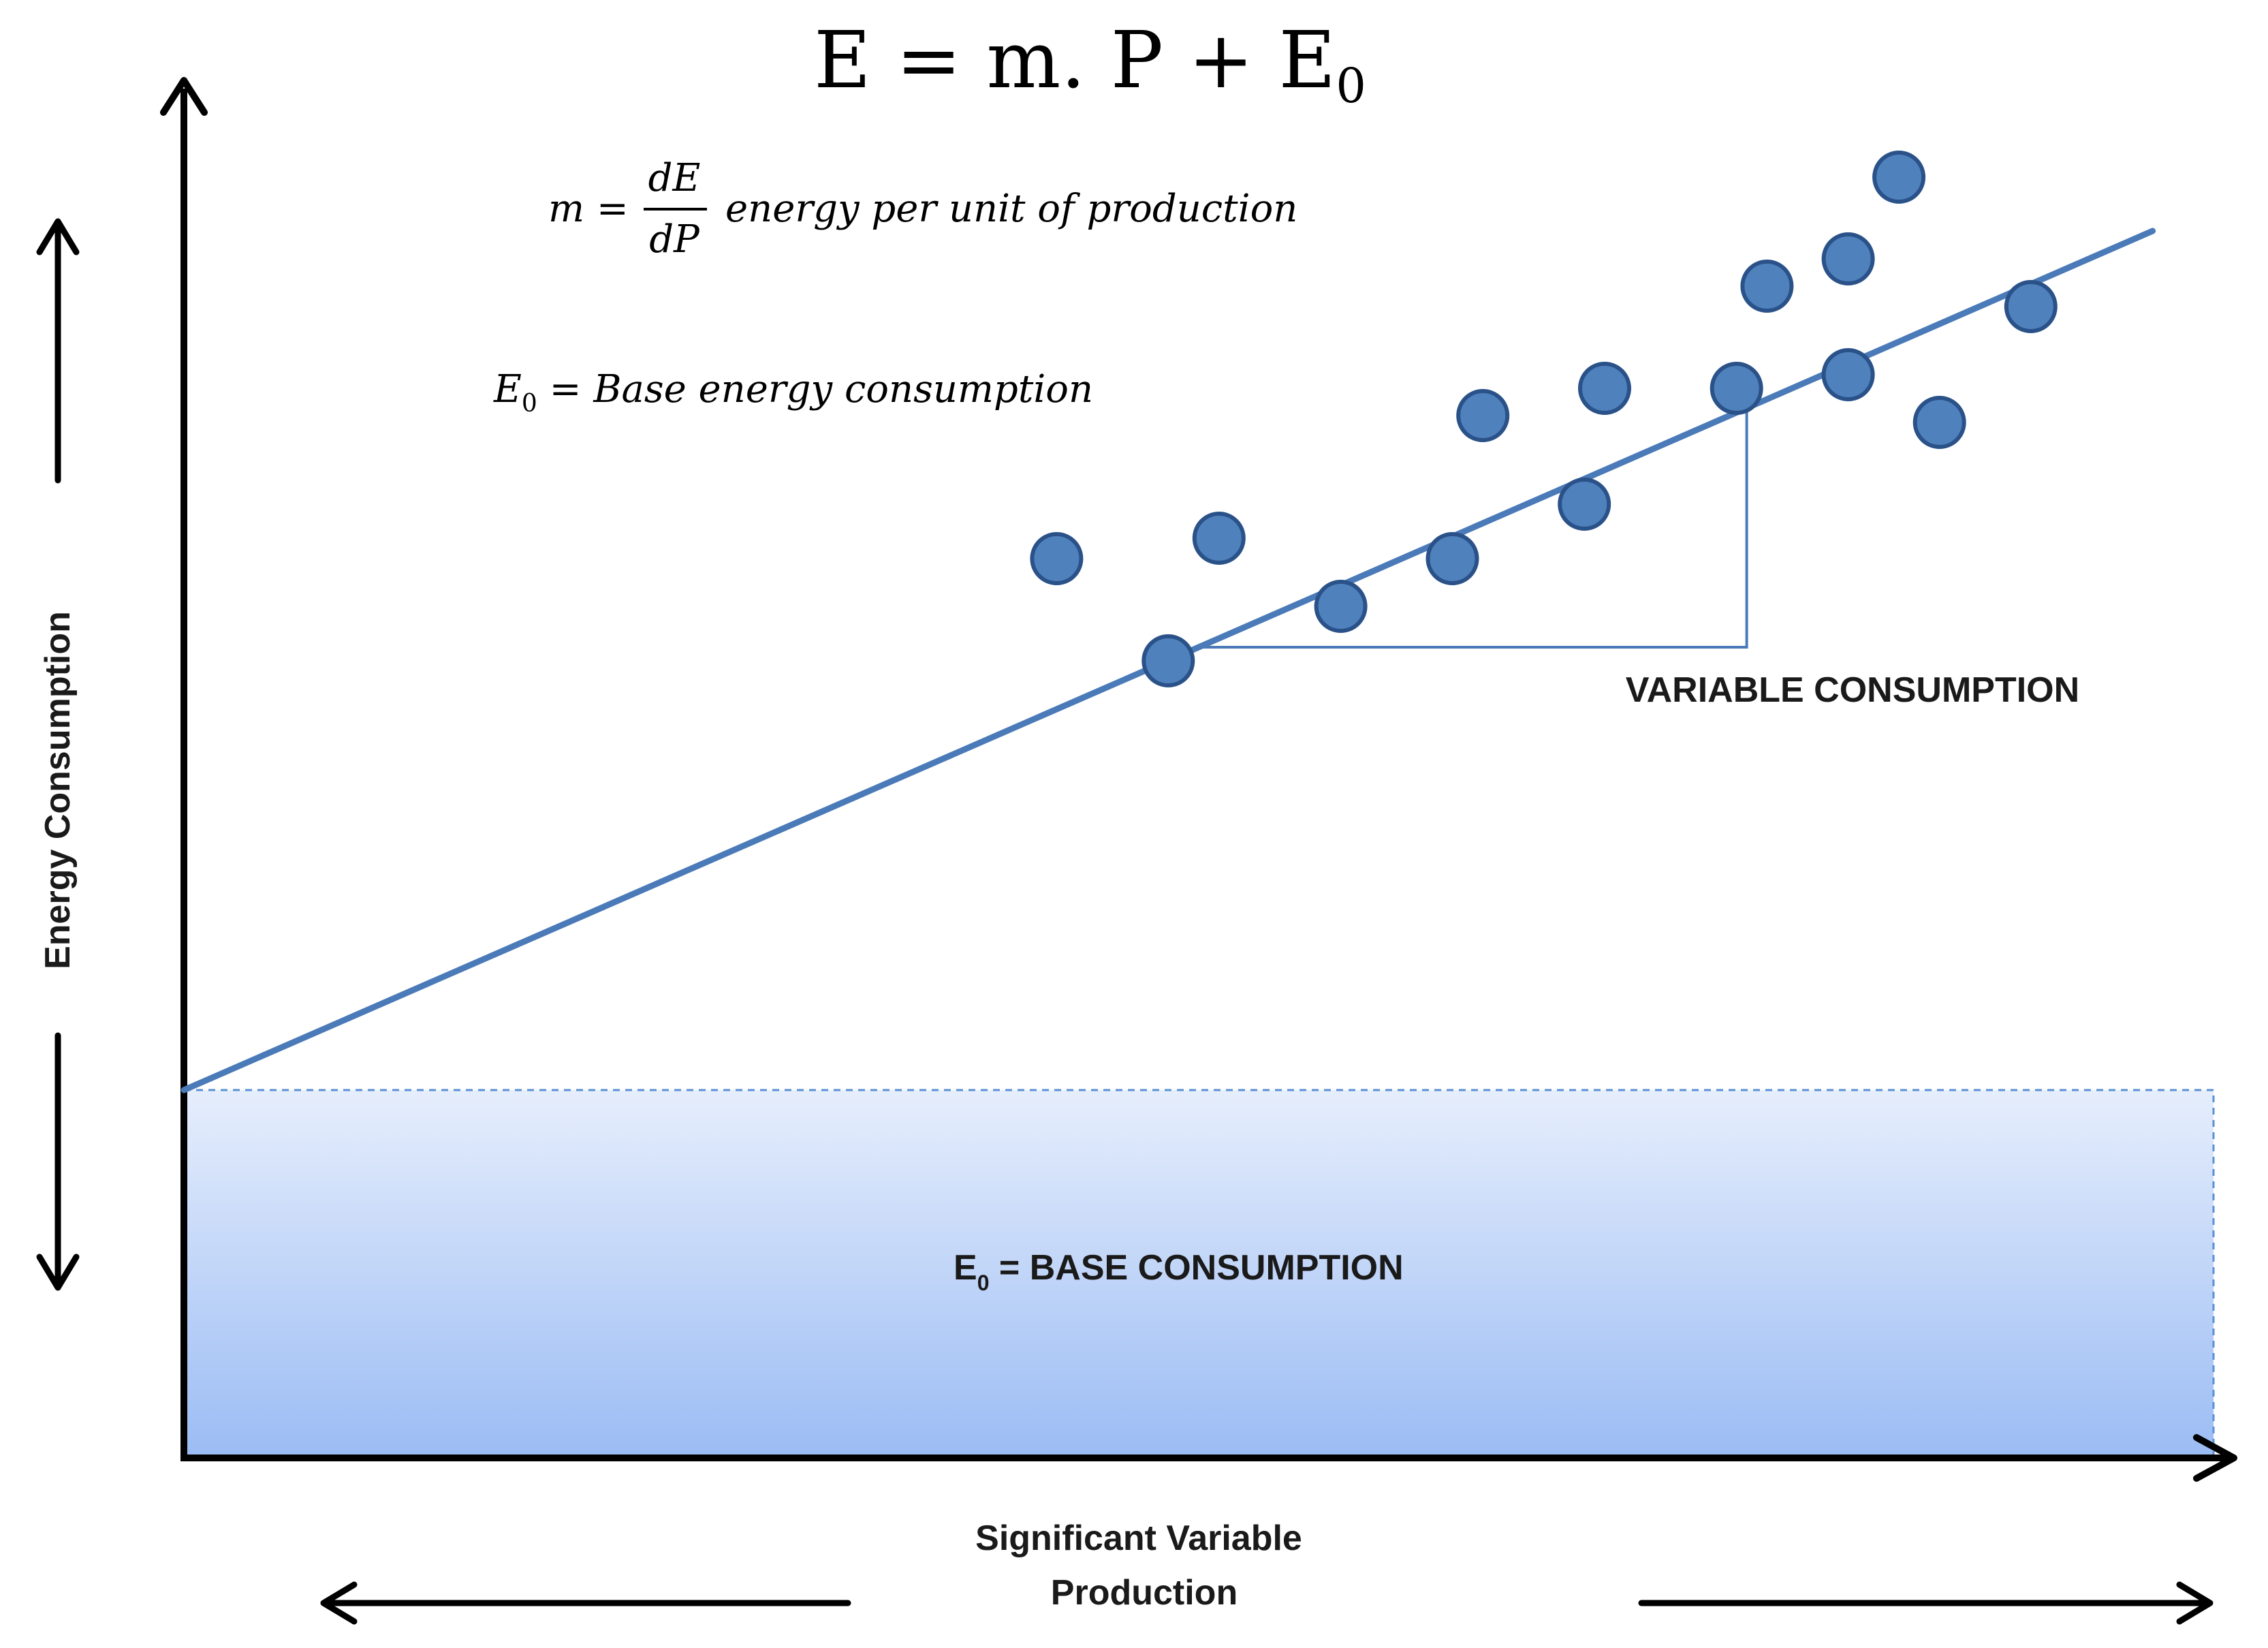  I want to click on x-side-arrow-right-head, so click(2195, 1603).